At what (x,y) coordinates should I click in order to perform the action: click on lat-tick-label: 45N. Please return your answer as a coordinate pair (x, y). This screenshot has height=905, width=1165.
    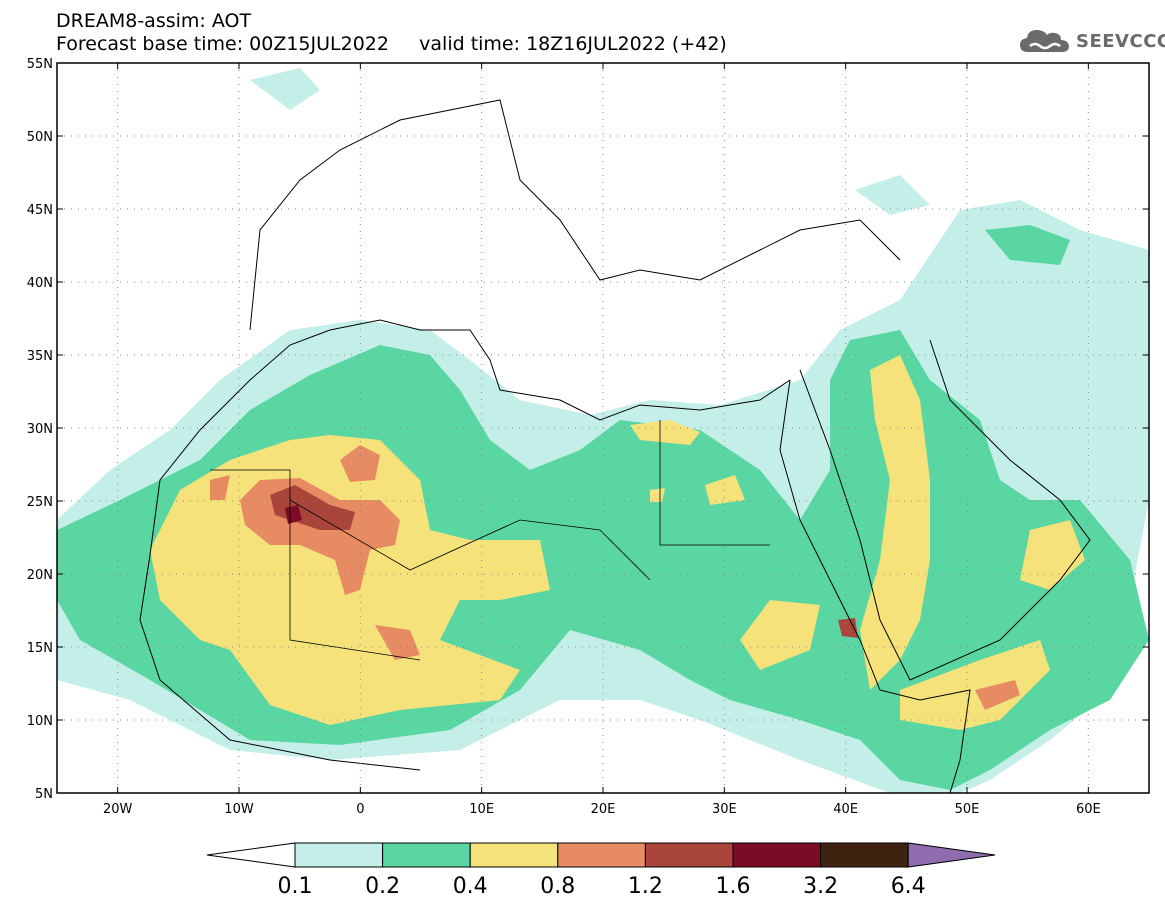
    Looking at the image, I should click on (40, 210).